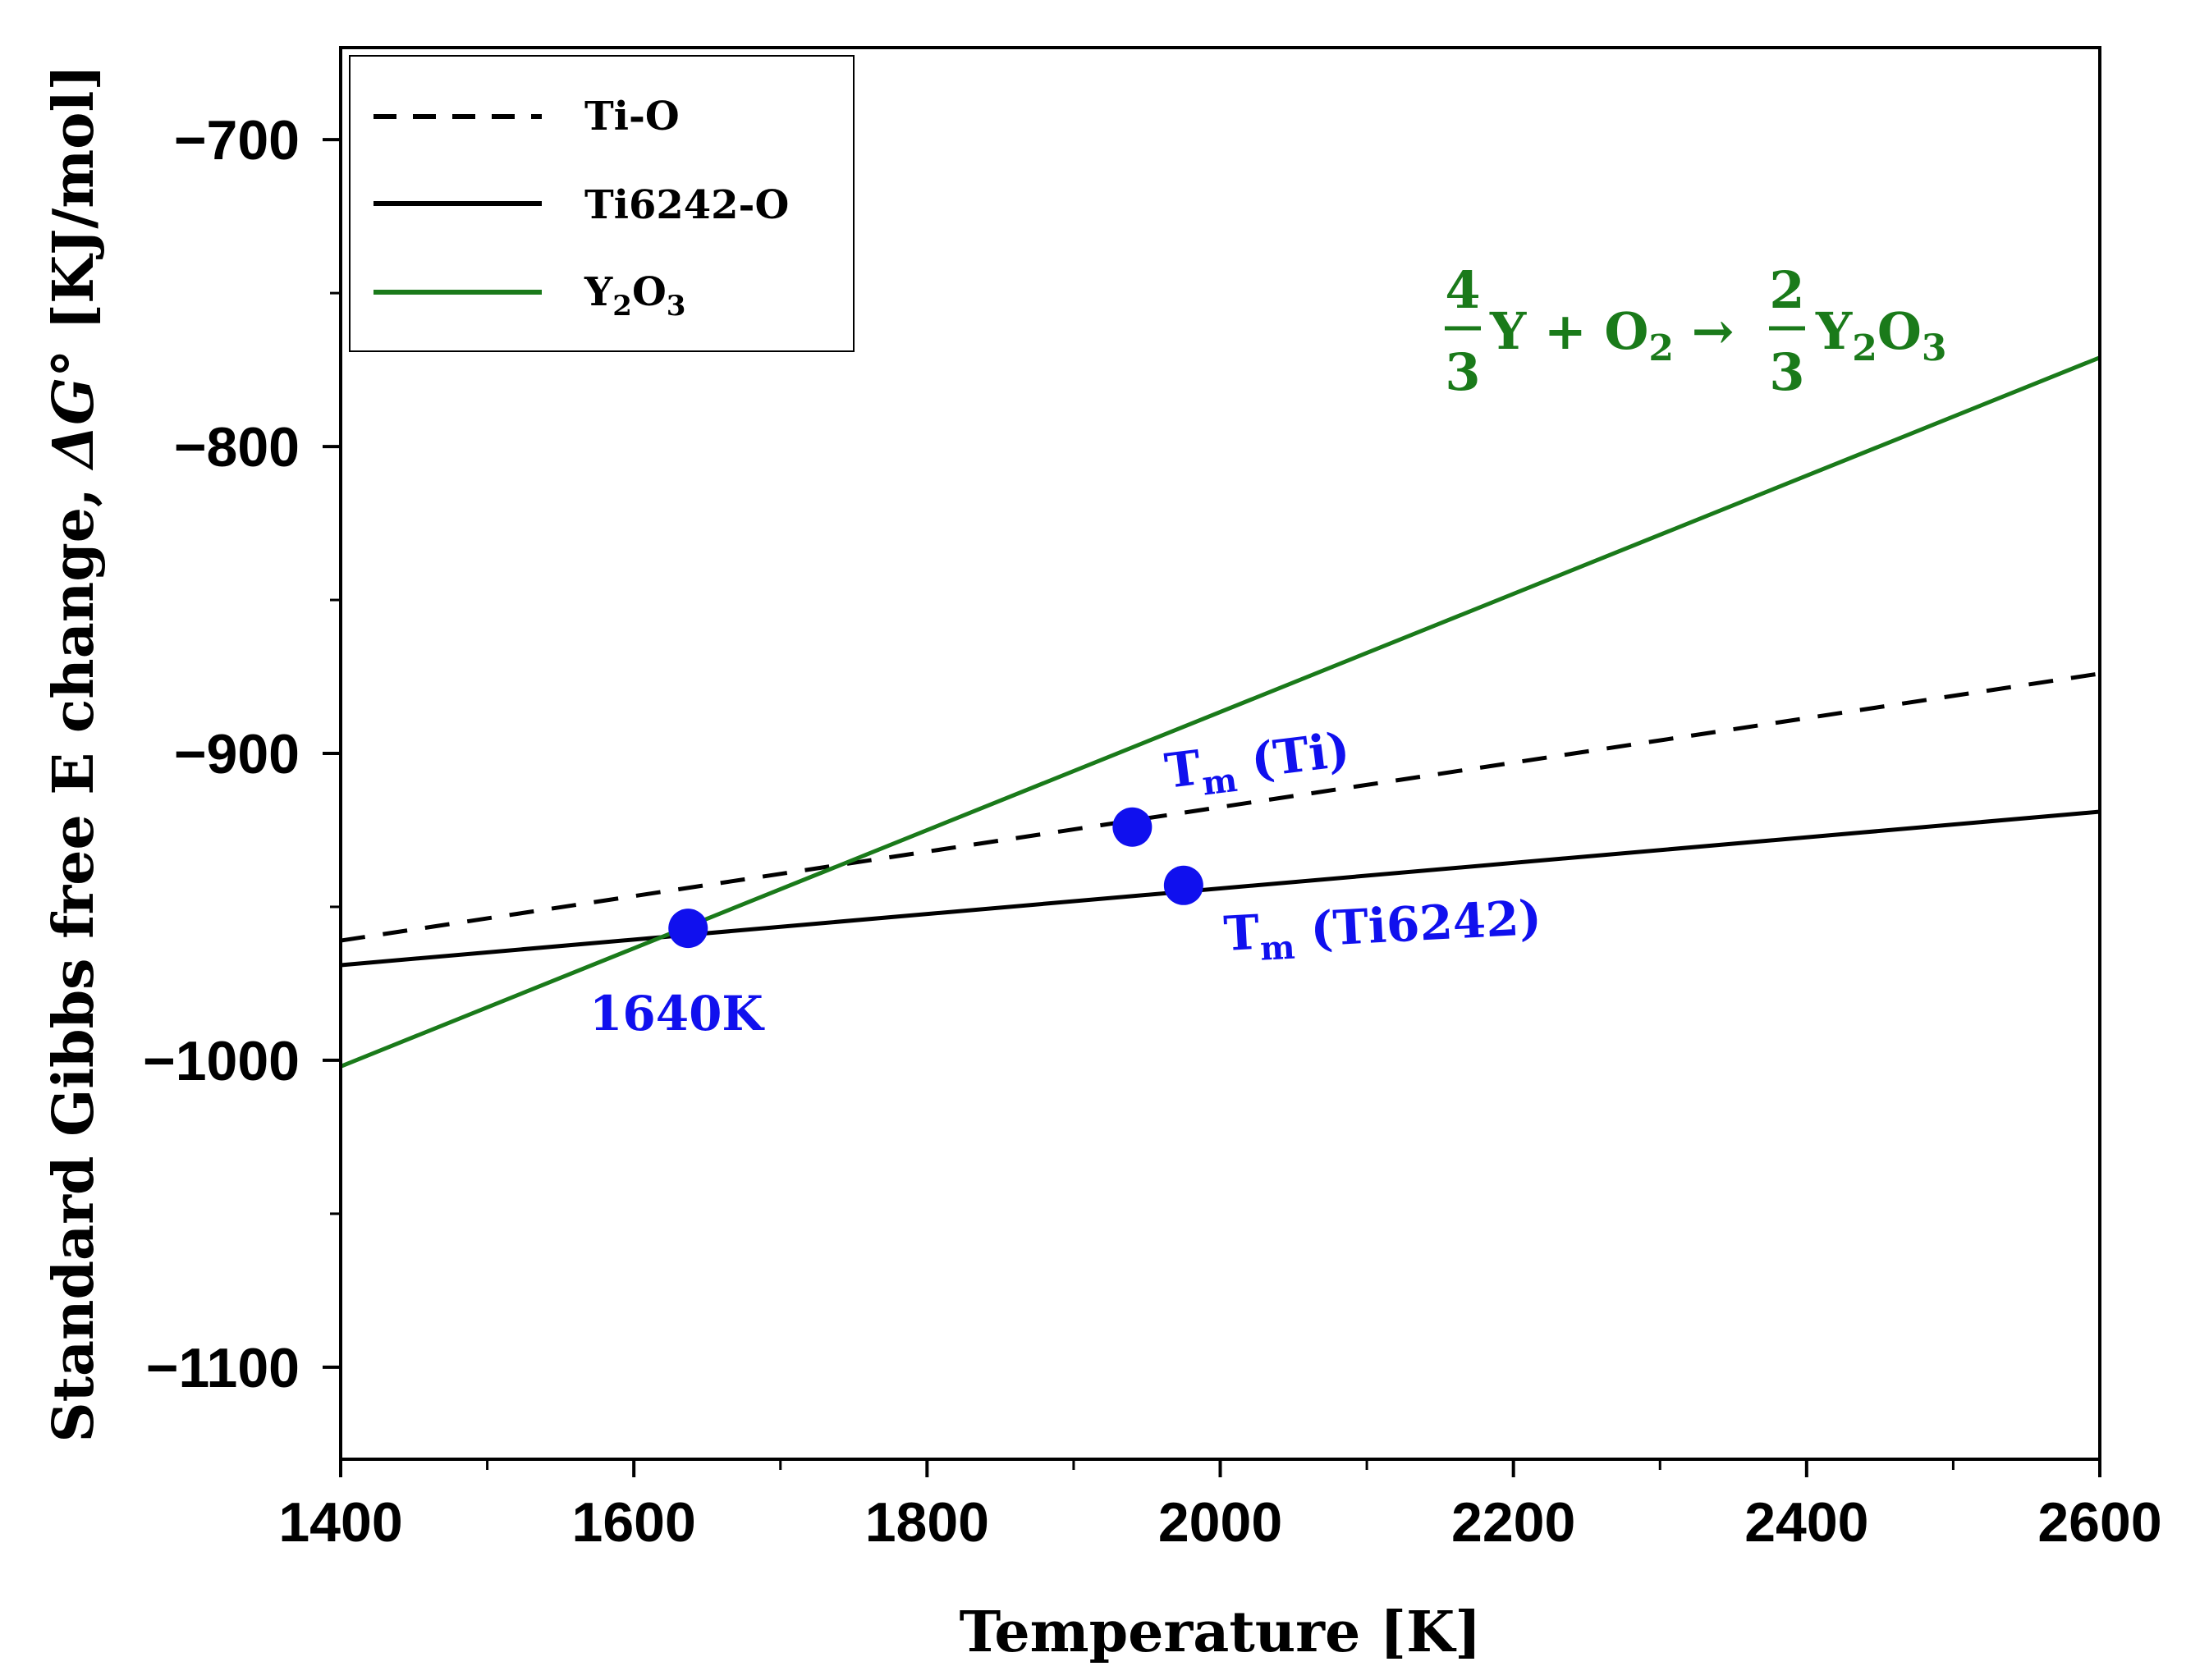 The image size is (2186, 1680). Describe the element at coordinates (927, 1522) in the screenshot. I see `x-tick-label-1800: 1800` at that location.